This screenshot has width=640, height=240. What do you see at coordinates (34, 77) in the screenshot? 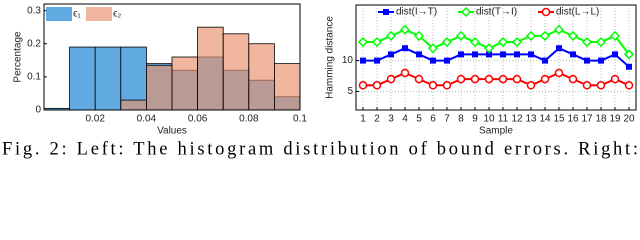
I see `y-tick-label: 0.1` at bounding box center [34, 77].